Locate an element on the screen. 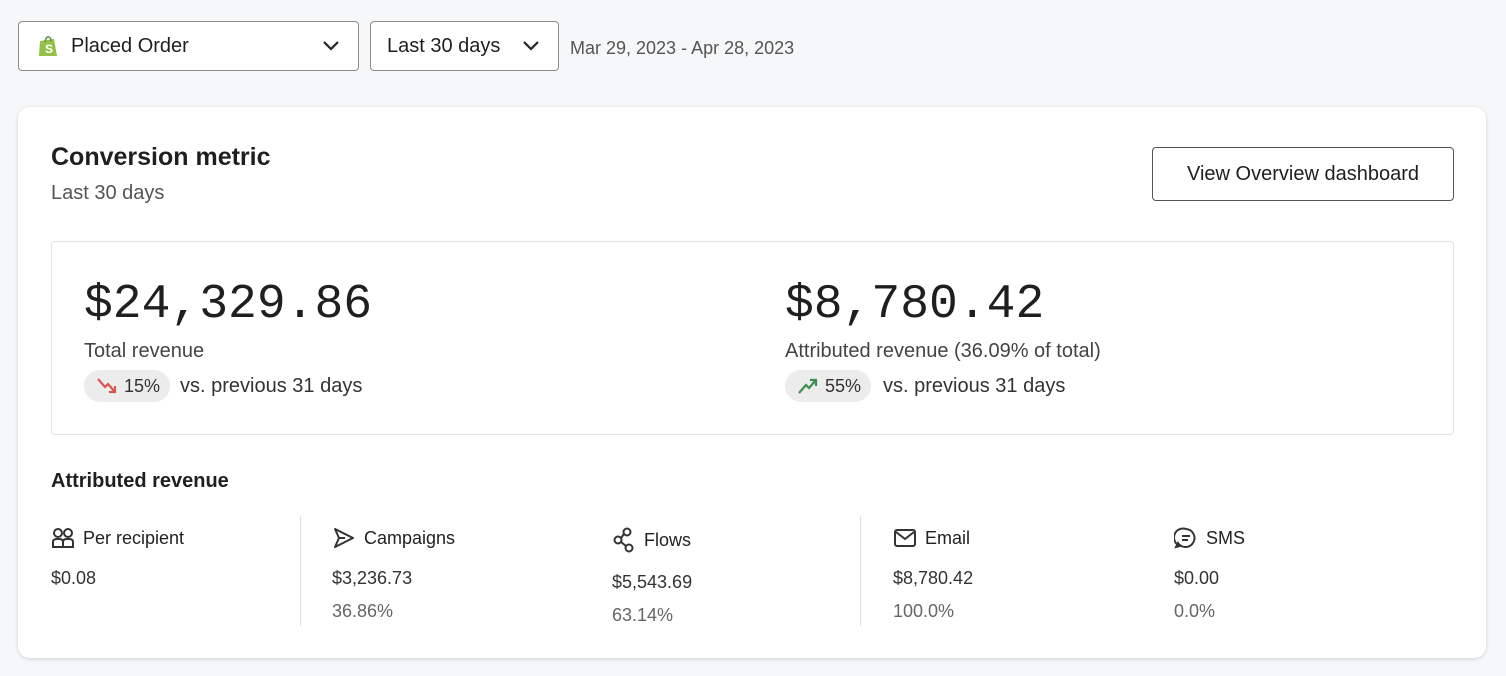  item-value: $5,543.69 is located at coordinates (652, 582).